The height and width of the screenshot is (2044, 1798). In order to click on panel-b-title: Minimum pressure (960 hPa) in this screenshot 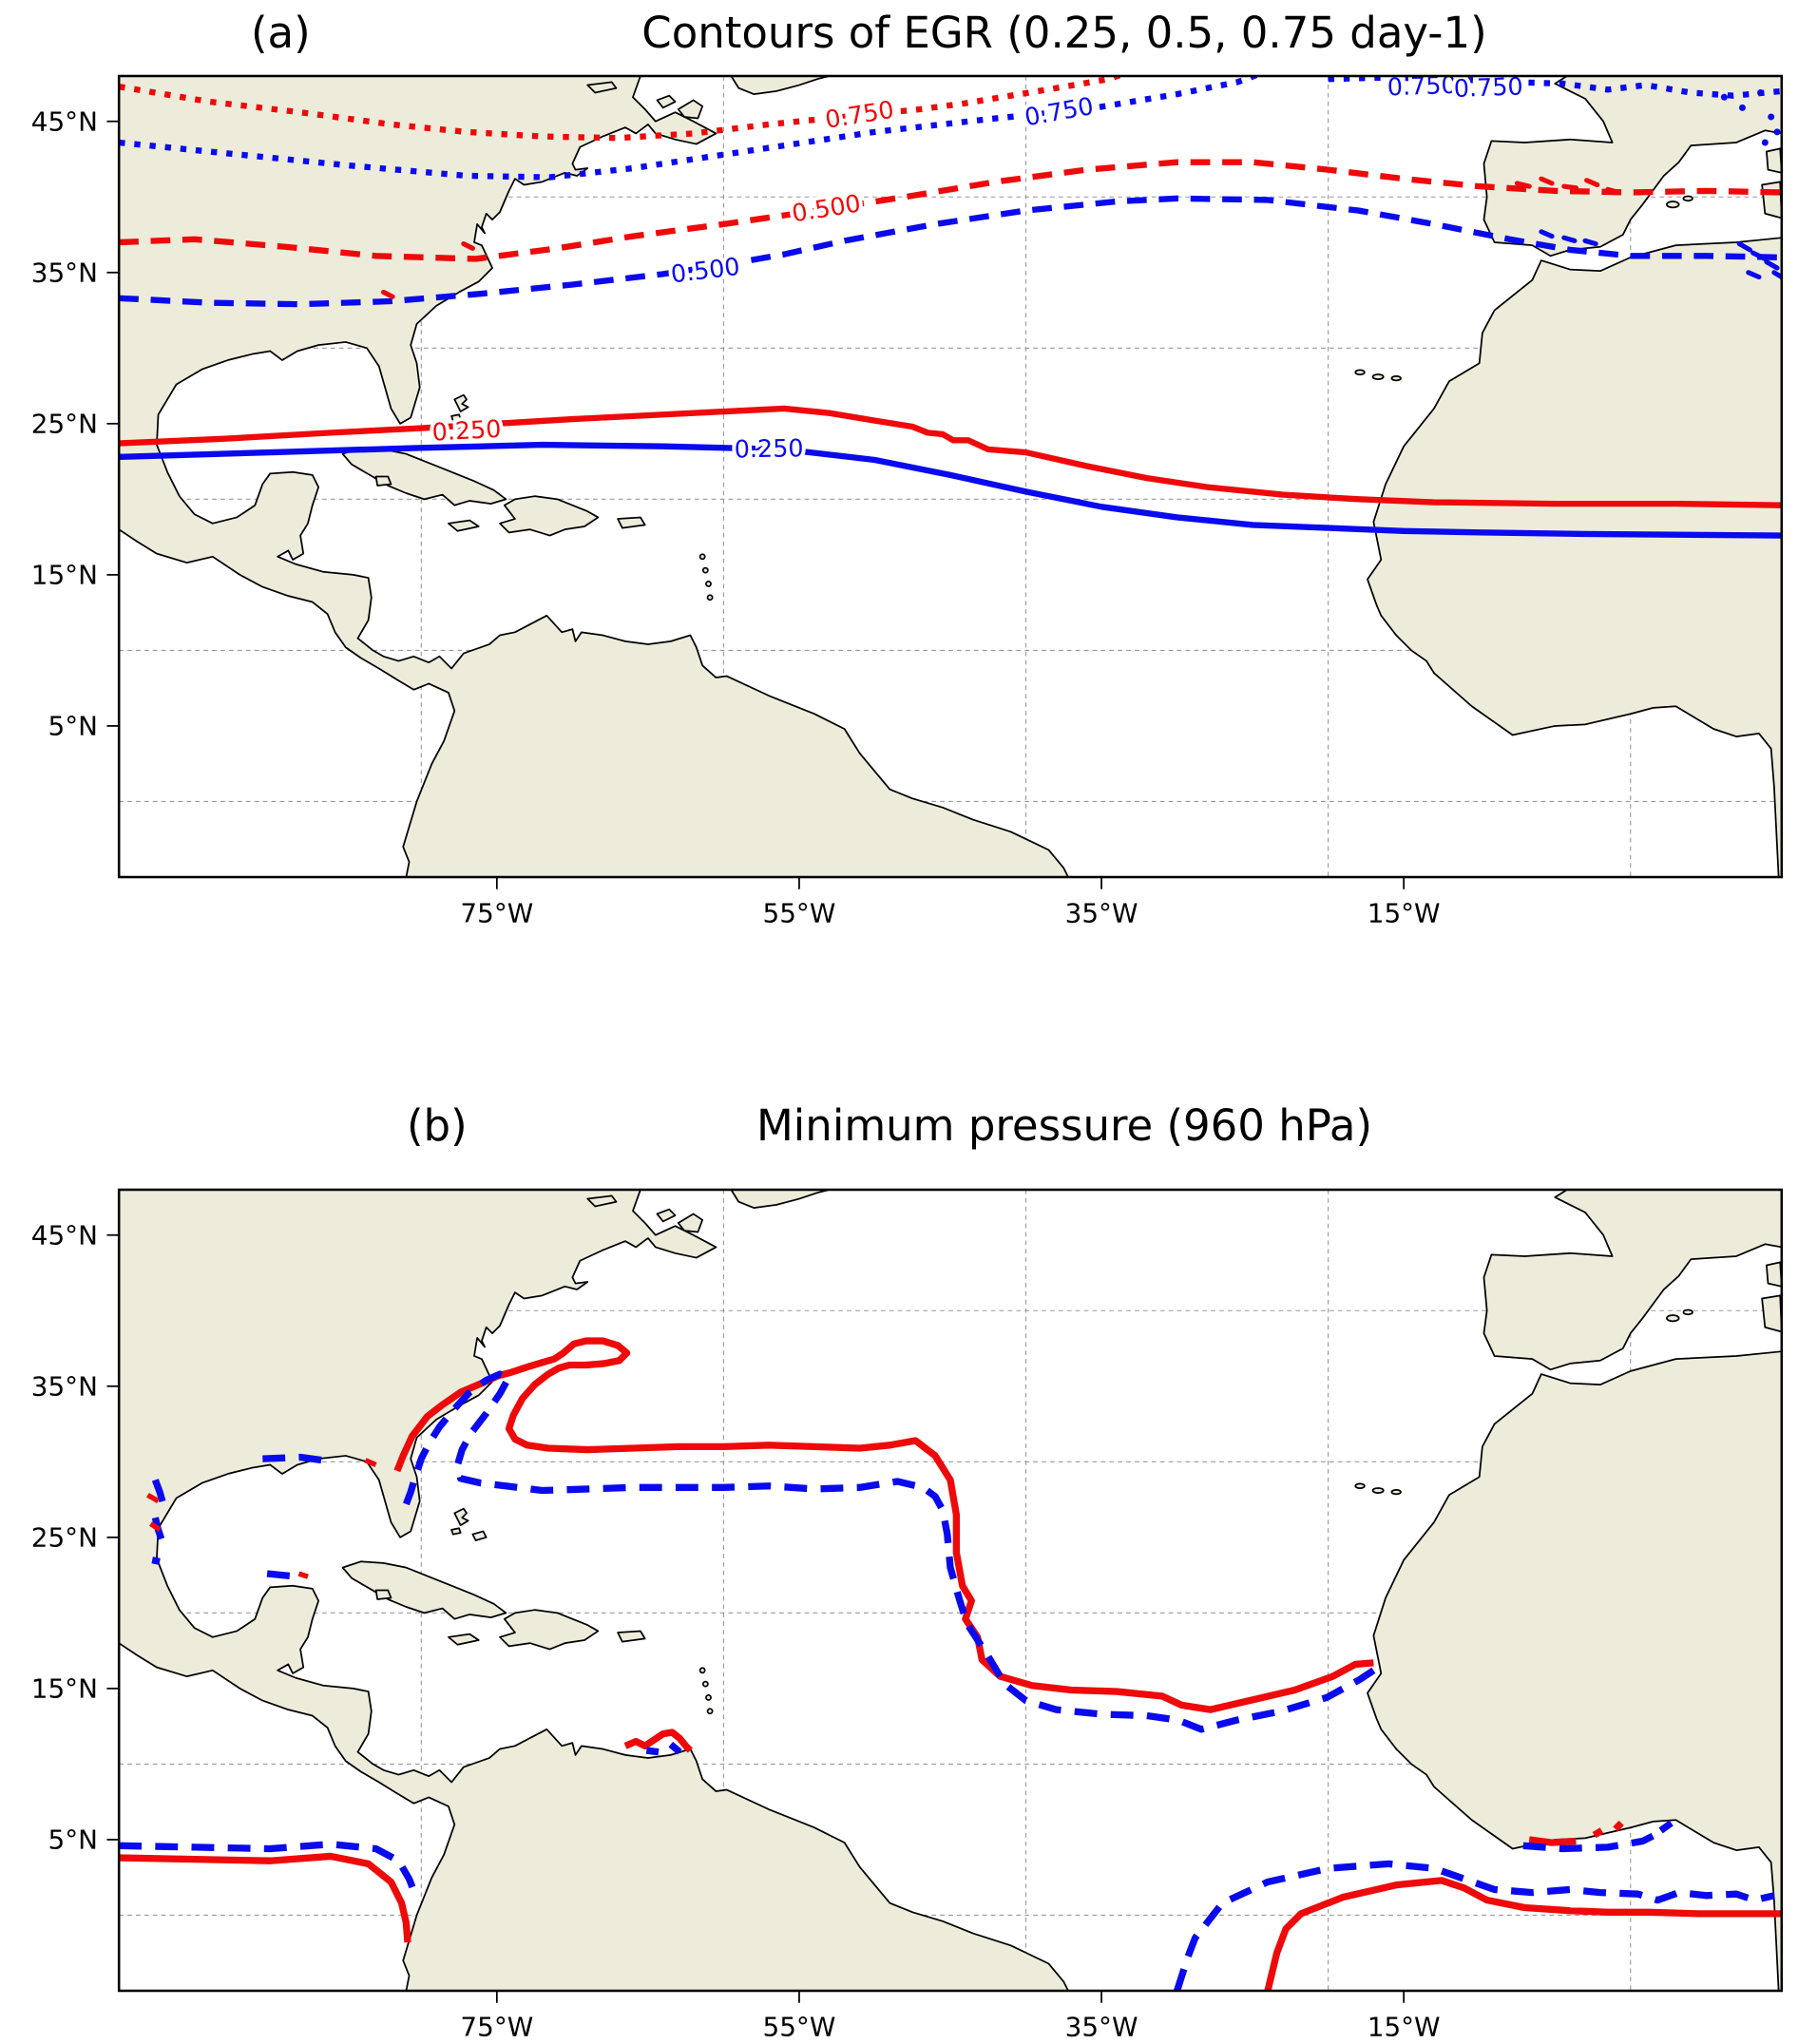, I will do `click(1064, 1125)`.